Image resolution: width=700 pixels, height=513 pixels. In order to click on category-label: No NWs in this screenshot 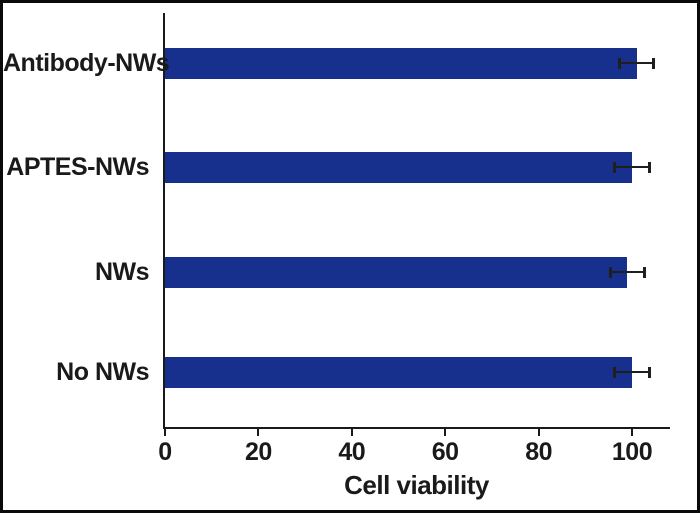, I will do `click(102, 372)`.